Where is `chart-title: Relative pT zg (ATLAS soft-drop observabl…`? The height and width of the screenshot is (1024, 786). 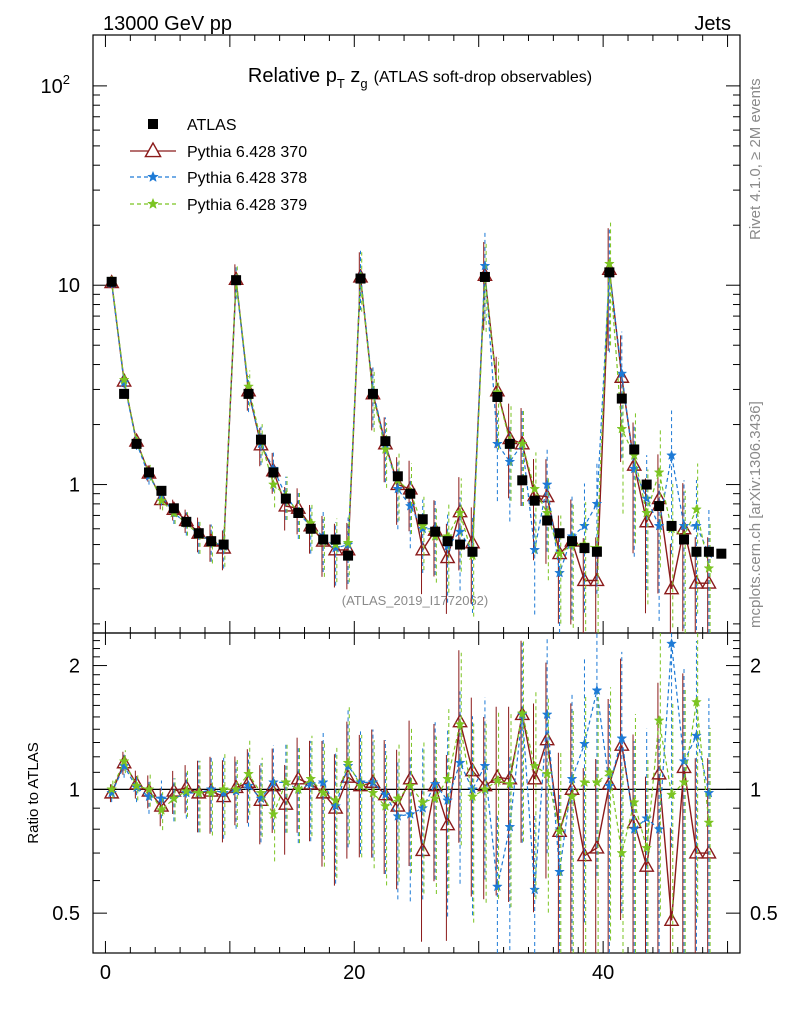 chart-title: Relative pT zg (ATLAS soft-drop observabl… is located at coordinates (420, 78).